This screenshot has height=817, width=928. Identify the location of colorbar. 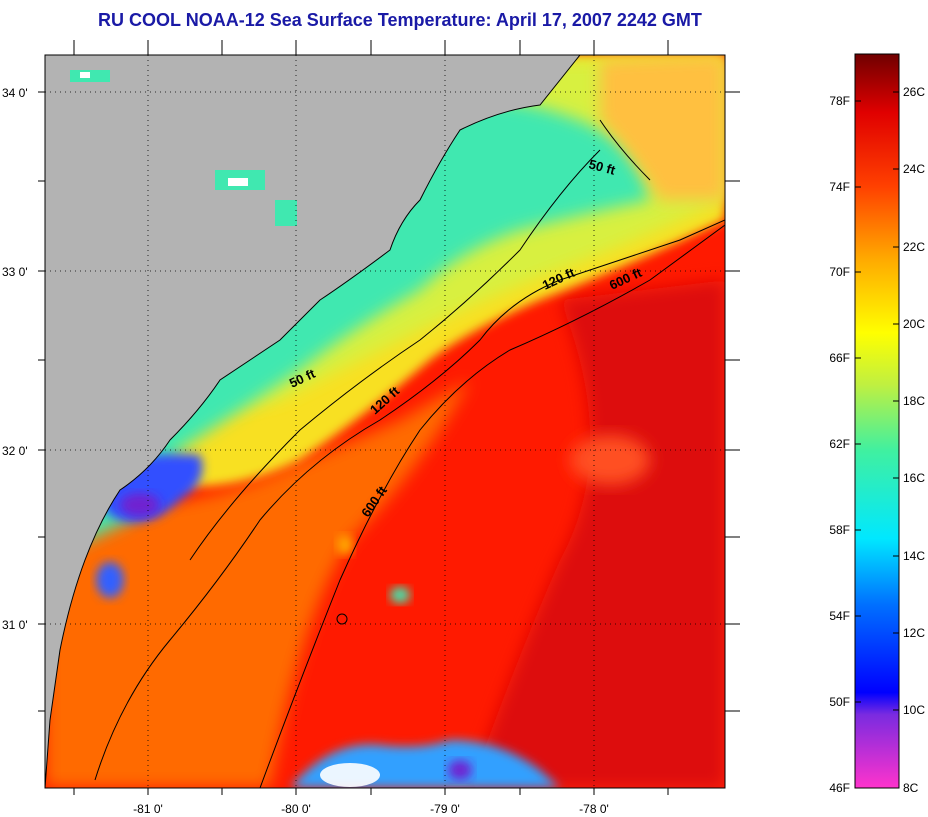
(877, 421).